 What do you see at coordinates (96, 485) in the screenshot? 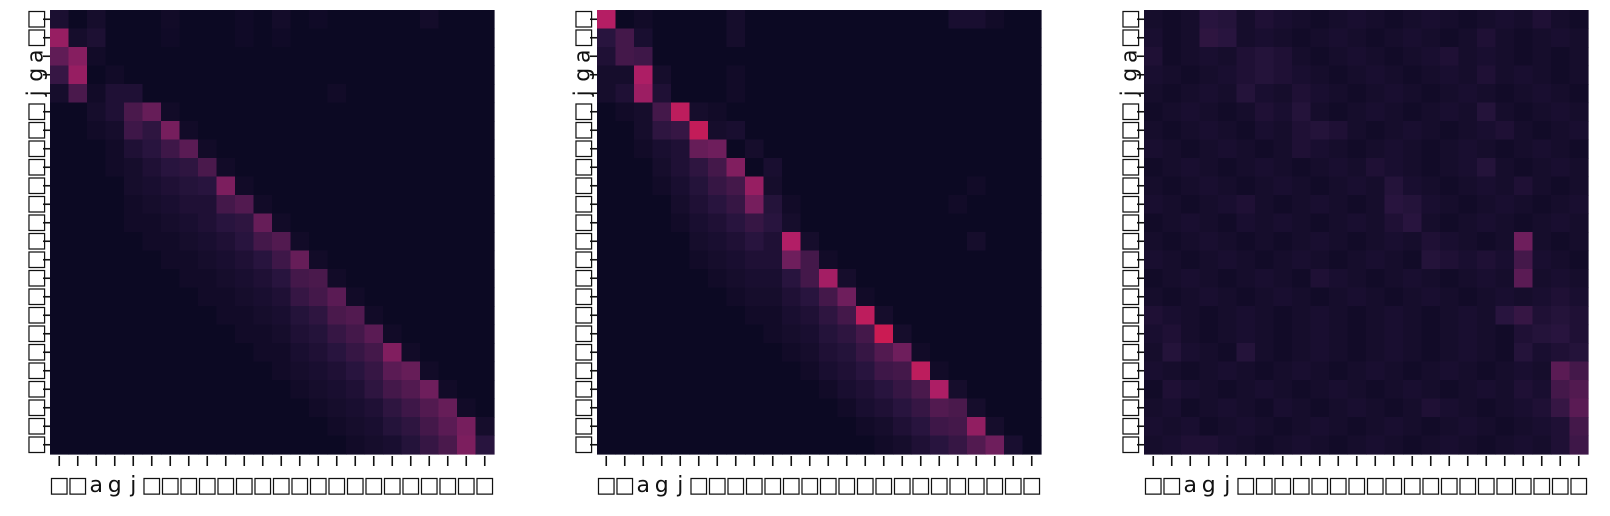
I see `x-tick-label: a` at bounding box center [96, 485].